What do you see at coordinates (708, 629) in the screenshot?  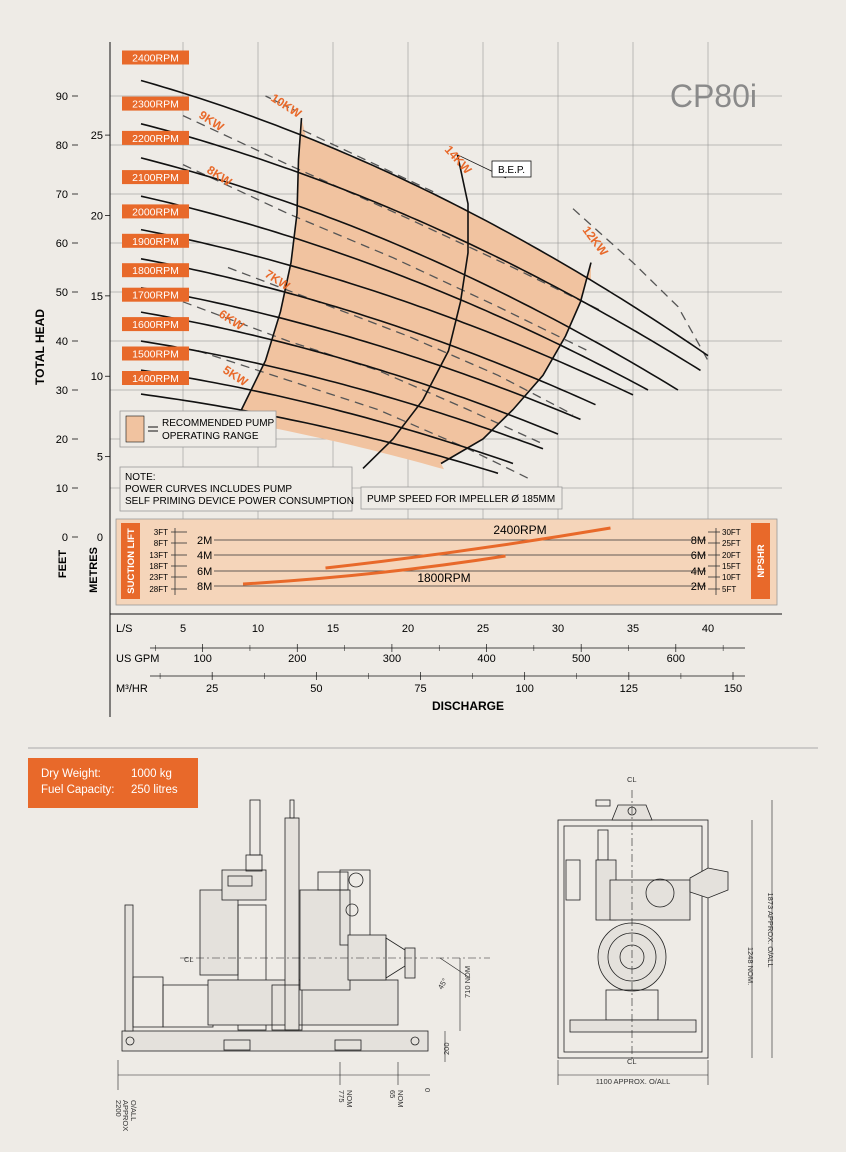 I see `x-ls-tick: 40` at bounding box center [708, 629].